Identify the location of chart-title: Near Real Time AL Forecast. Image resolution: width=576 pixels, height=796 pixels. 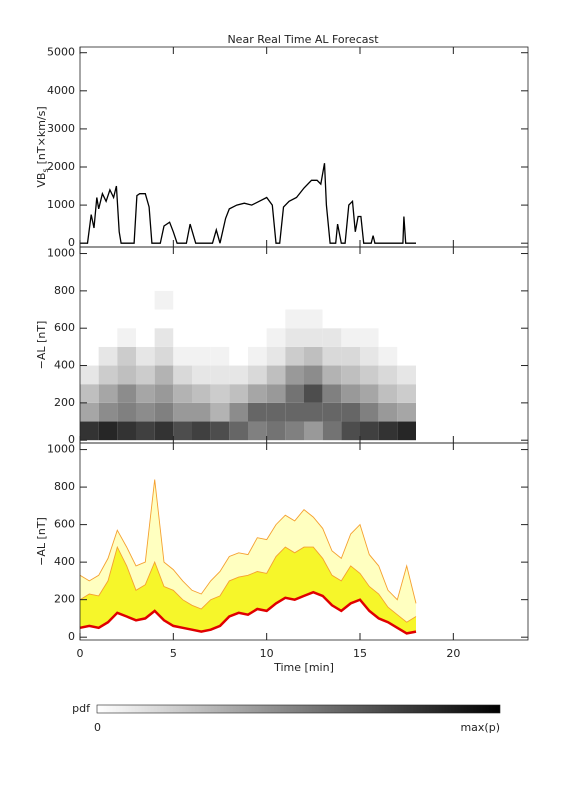
(303, 39).